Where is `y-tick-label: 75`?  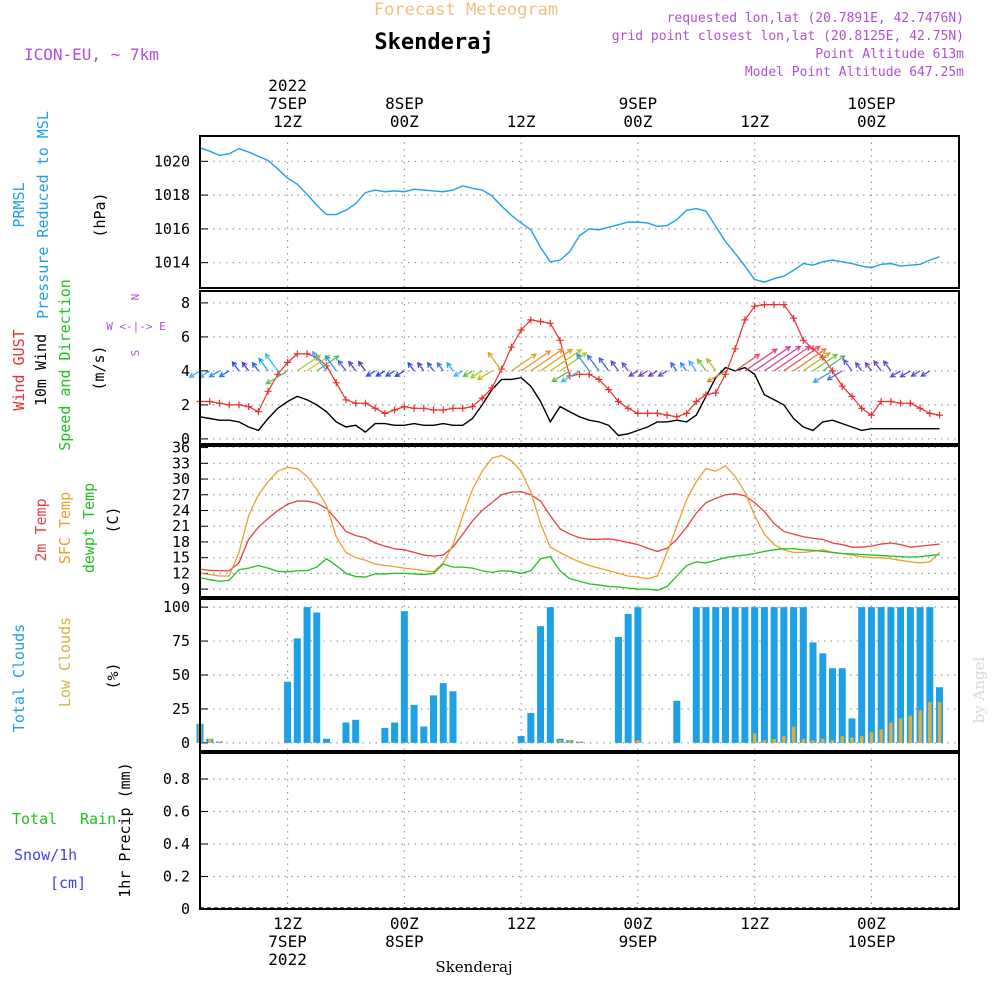
y-tick-label: 75 is located at coordinates (181, 641).